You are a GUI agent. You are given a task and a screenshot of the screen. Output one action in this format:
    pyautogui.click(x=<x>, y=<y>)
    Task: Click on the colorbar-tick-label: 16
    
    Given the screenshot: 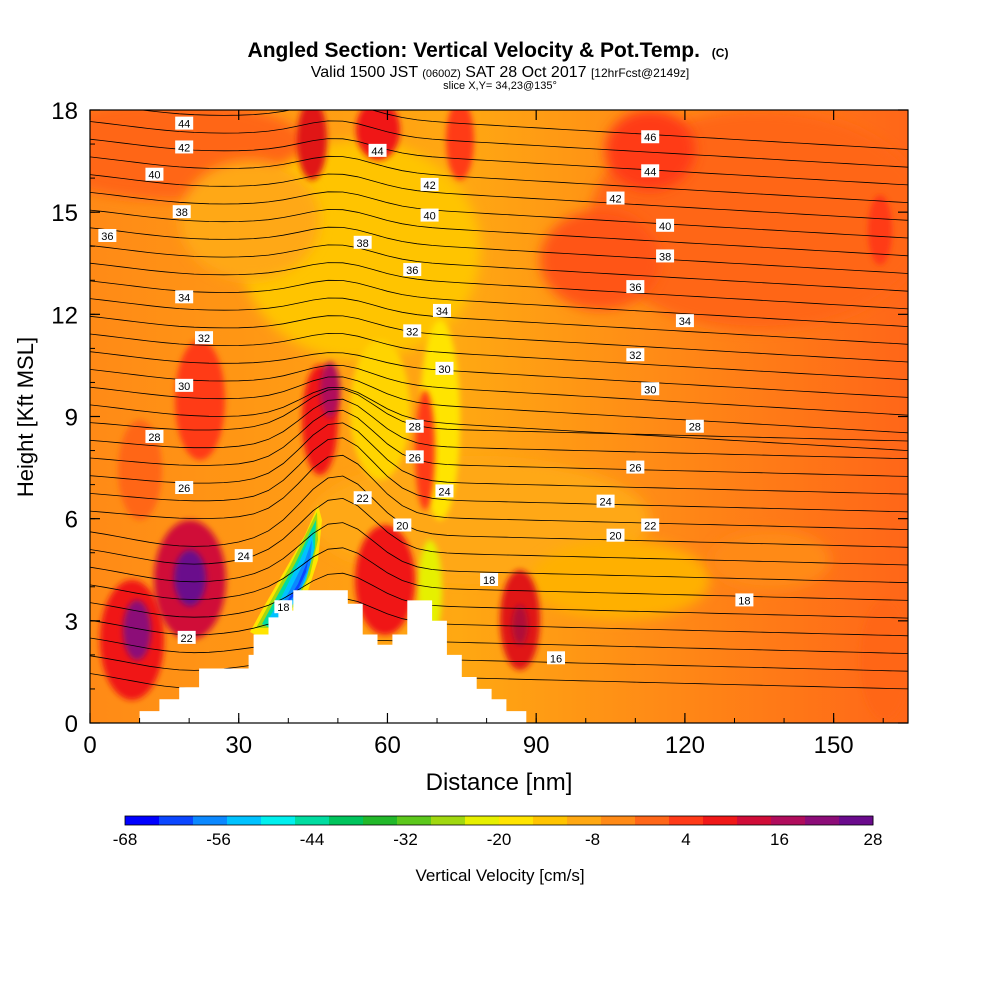 What is the action you would take?
    pyautogui.click(x=779, y=839)
    